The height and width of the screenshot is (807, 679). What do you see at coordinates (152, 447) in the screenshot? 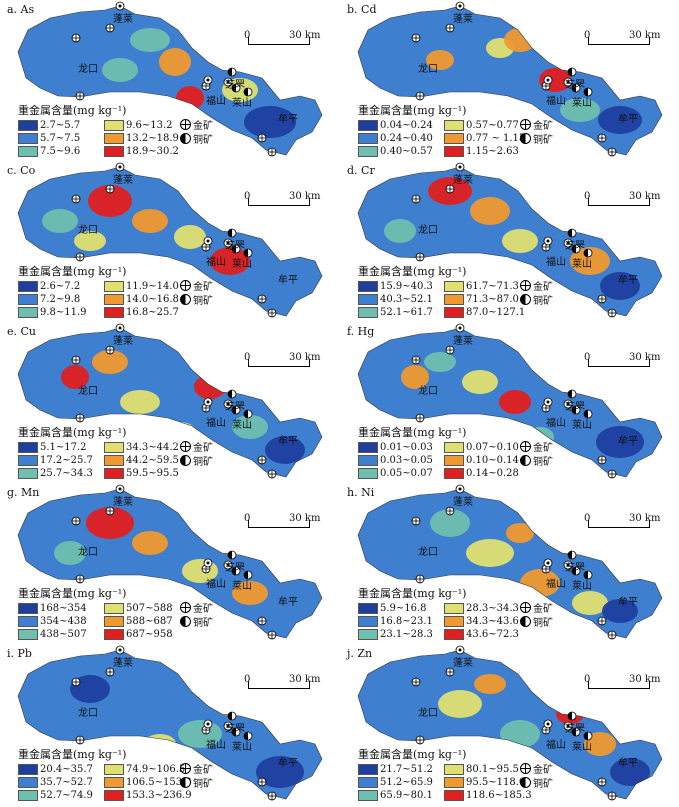
I see `legend-range: 34.3~44.2` at bounding box center [152, 447].